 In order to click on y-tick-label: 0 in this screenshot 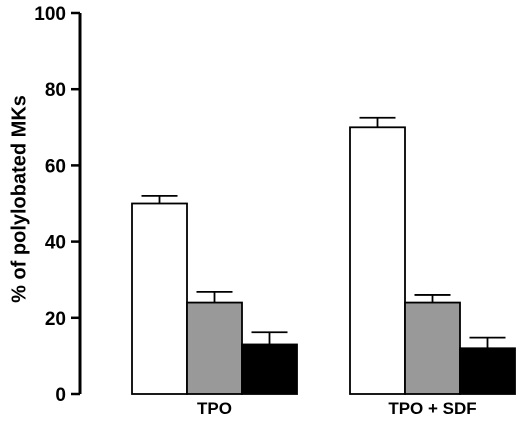, I will do `click(60, 395)`.